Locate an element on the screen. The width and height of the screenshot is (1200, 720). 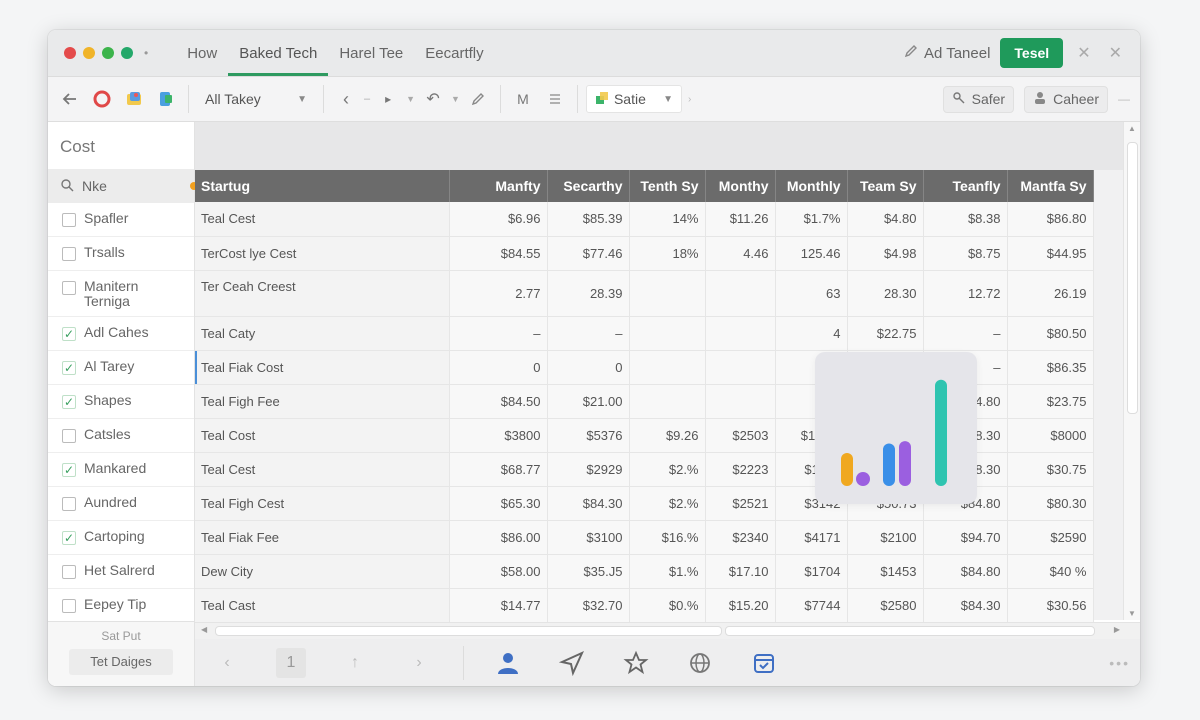
merge-icon: M is located at coordinates (523, 99).